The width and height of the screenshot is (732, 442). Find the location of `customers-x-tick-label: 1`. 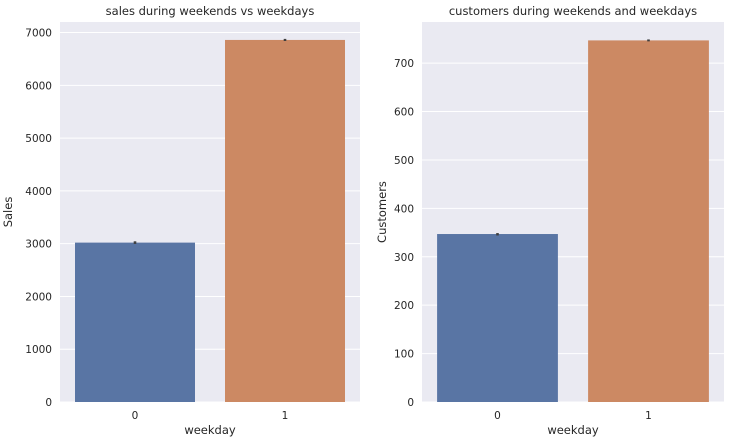

customers-x-tick-label: 1 is located at coordinates (648, 416).